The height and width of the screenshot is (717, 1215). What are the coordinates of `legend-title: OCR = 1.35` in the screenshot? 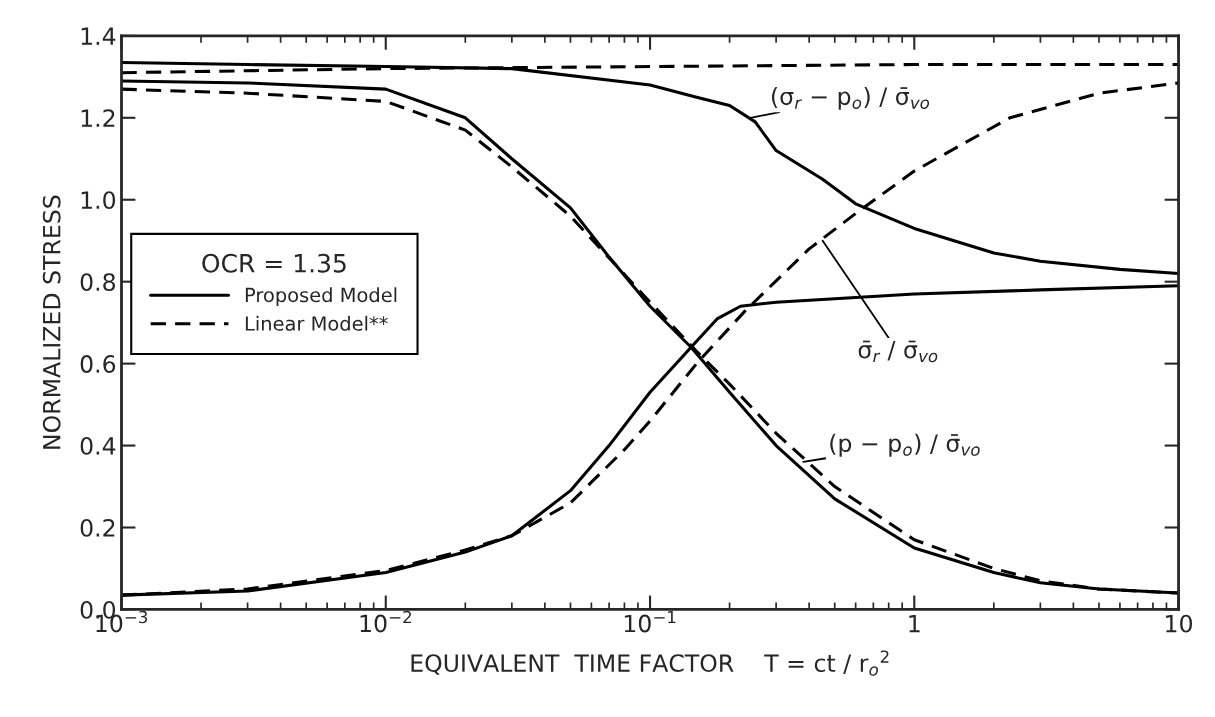 It's located at (274, 263).